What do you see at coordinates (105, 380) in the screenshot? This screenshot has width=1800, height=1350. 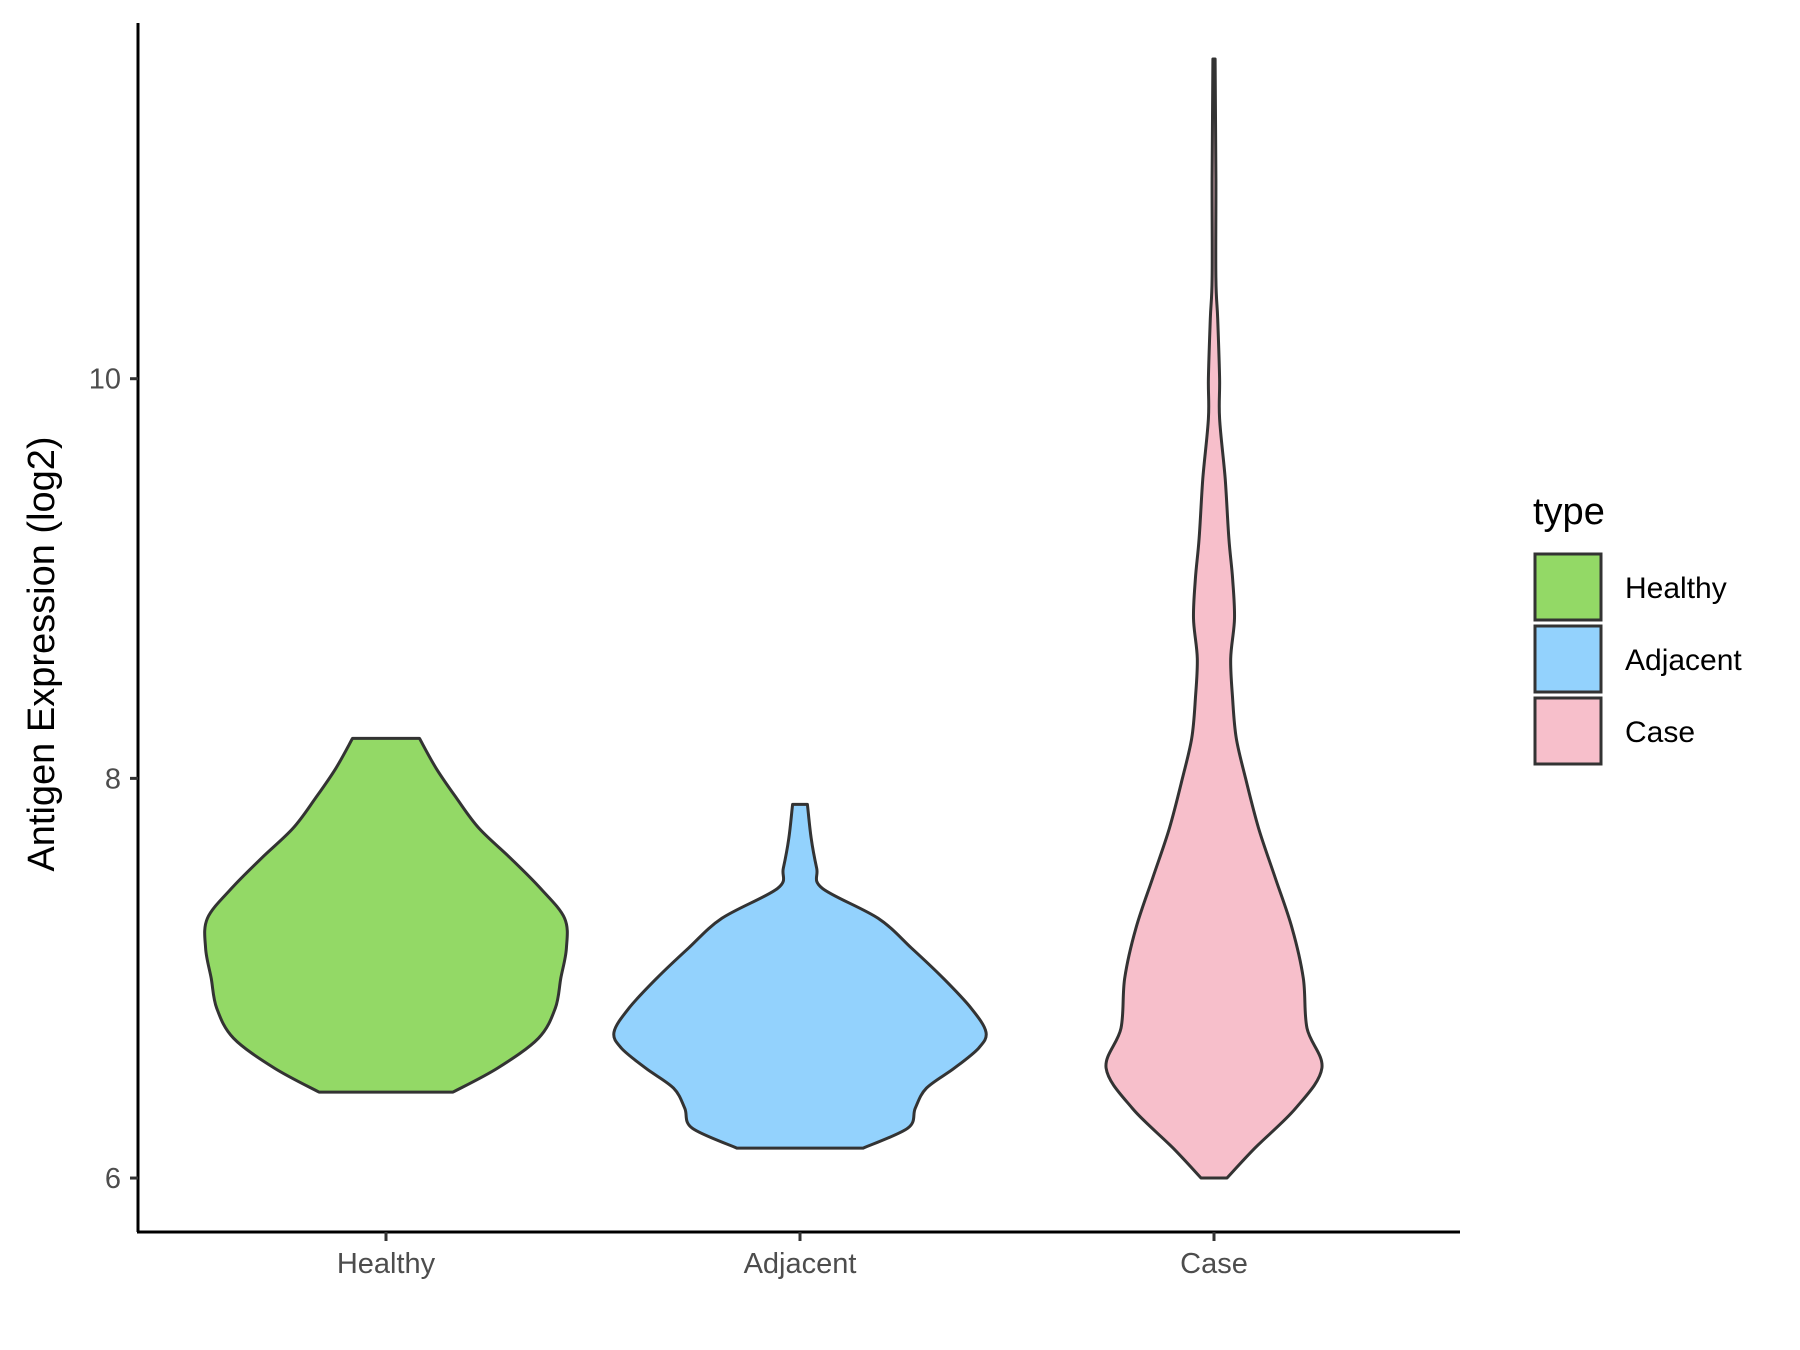 I see `y-tick-label: 10` at bounding box center [105, 380].